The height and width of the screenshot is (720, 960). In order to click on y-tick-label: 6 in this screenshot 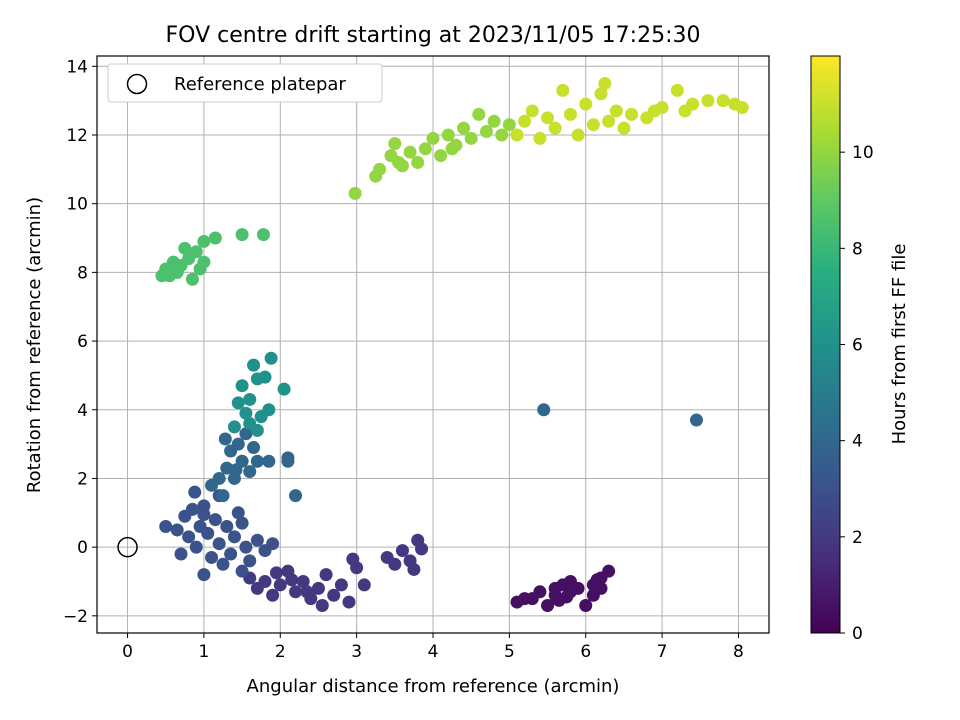, I will do `click(82, 342)`.